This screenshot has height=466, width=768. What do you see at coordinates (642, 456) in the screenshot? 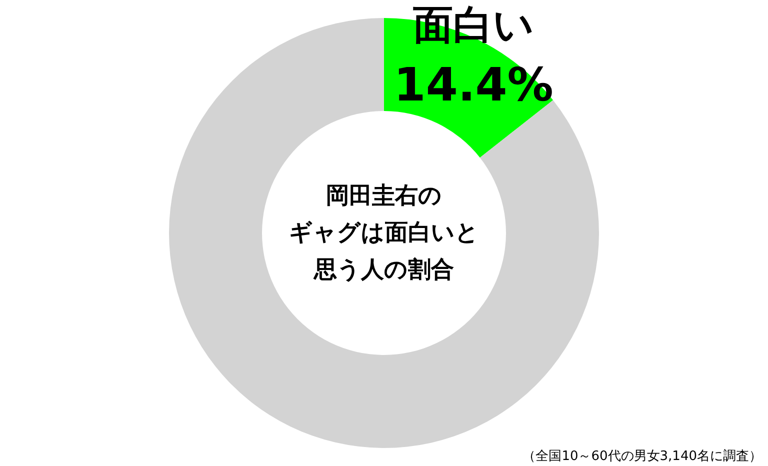
I see `text: （全国10～60代の男女3,140名に調査）` at bounding box center [642, 456].